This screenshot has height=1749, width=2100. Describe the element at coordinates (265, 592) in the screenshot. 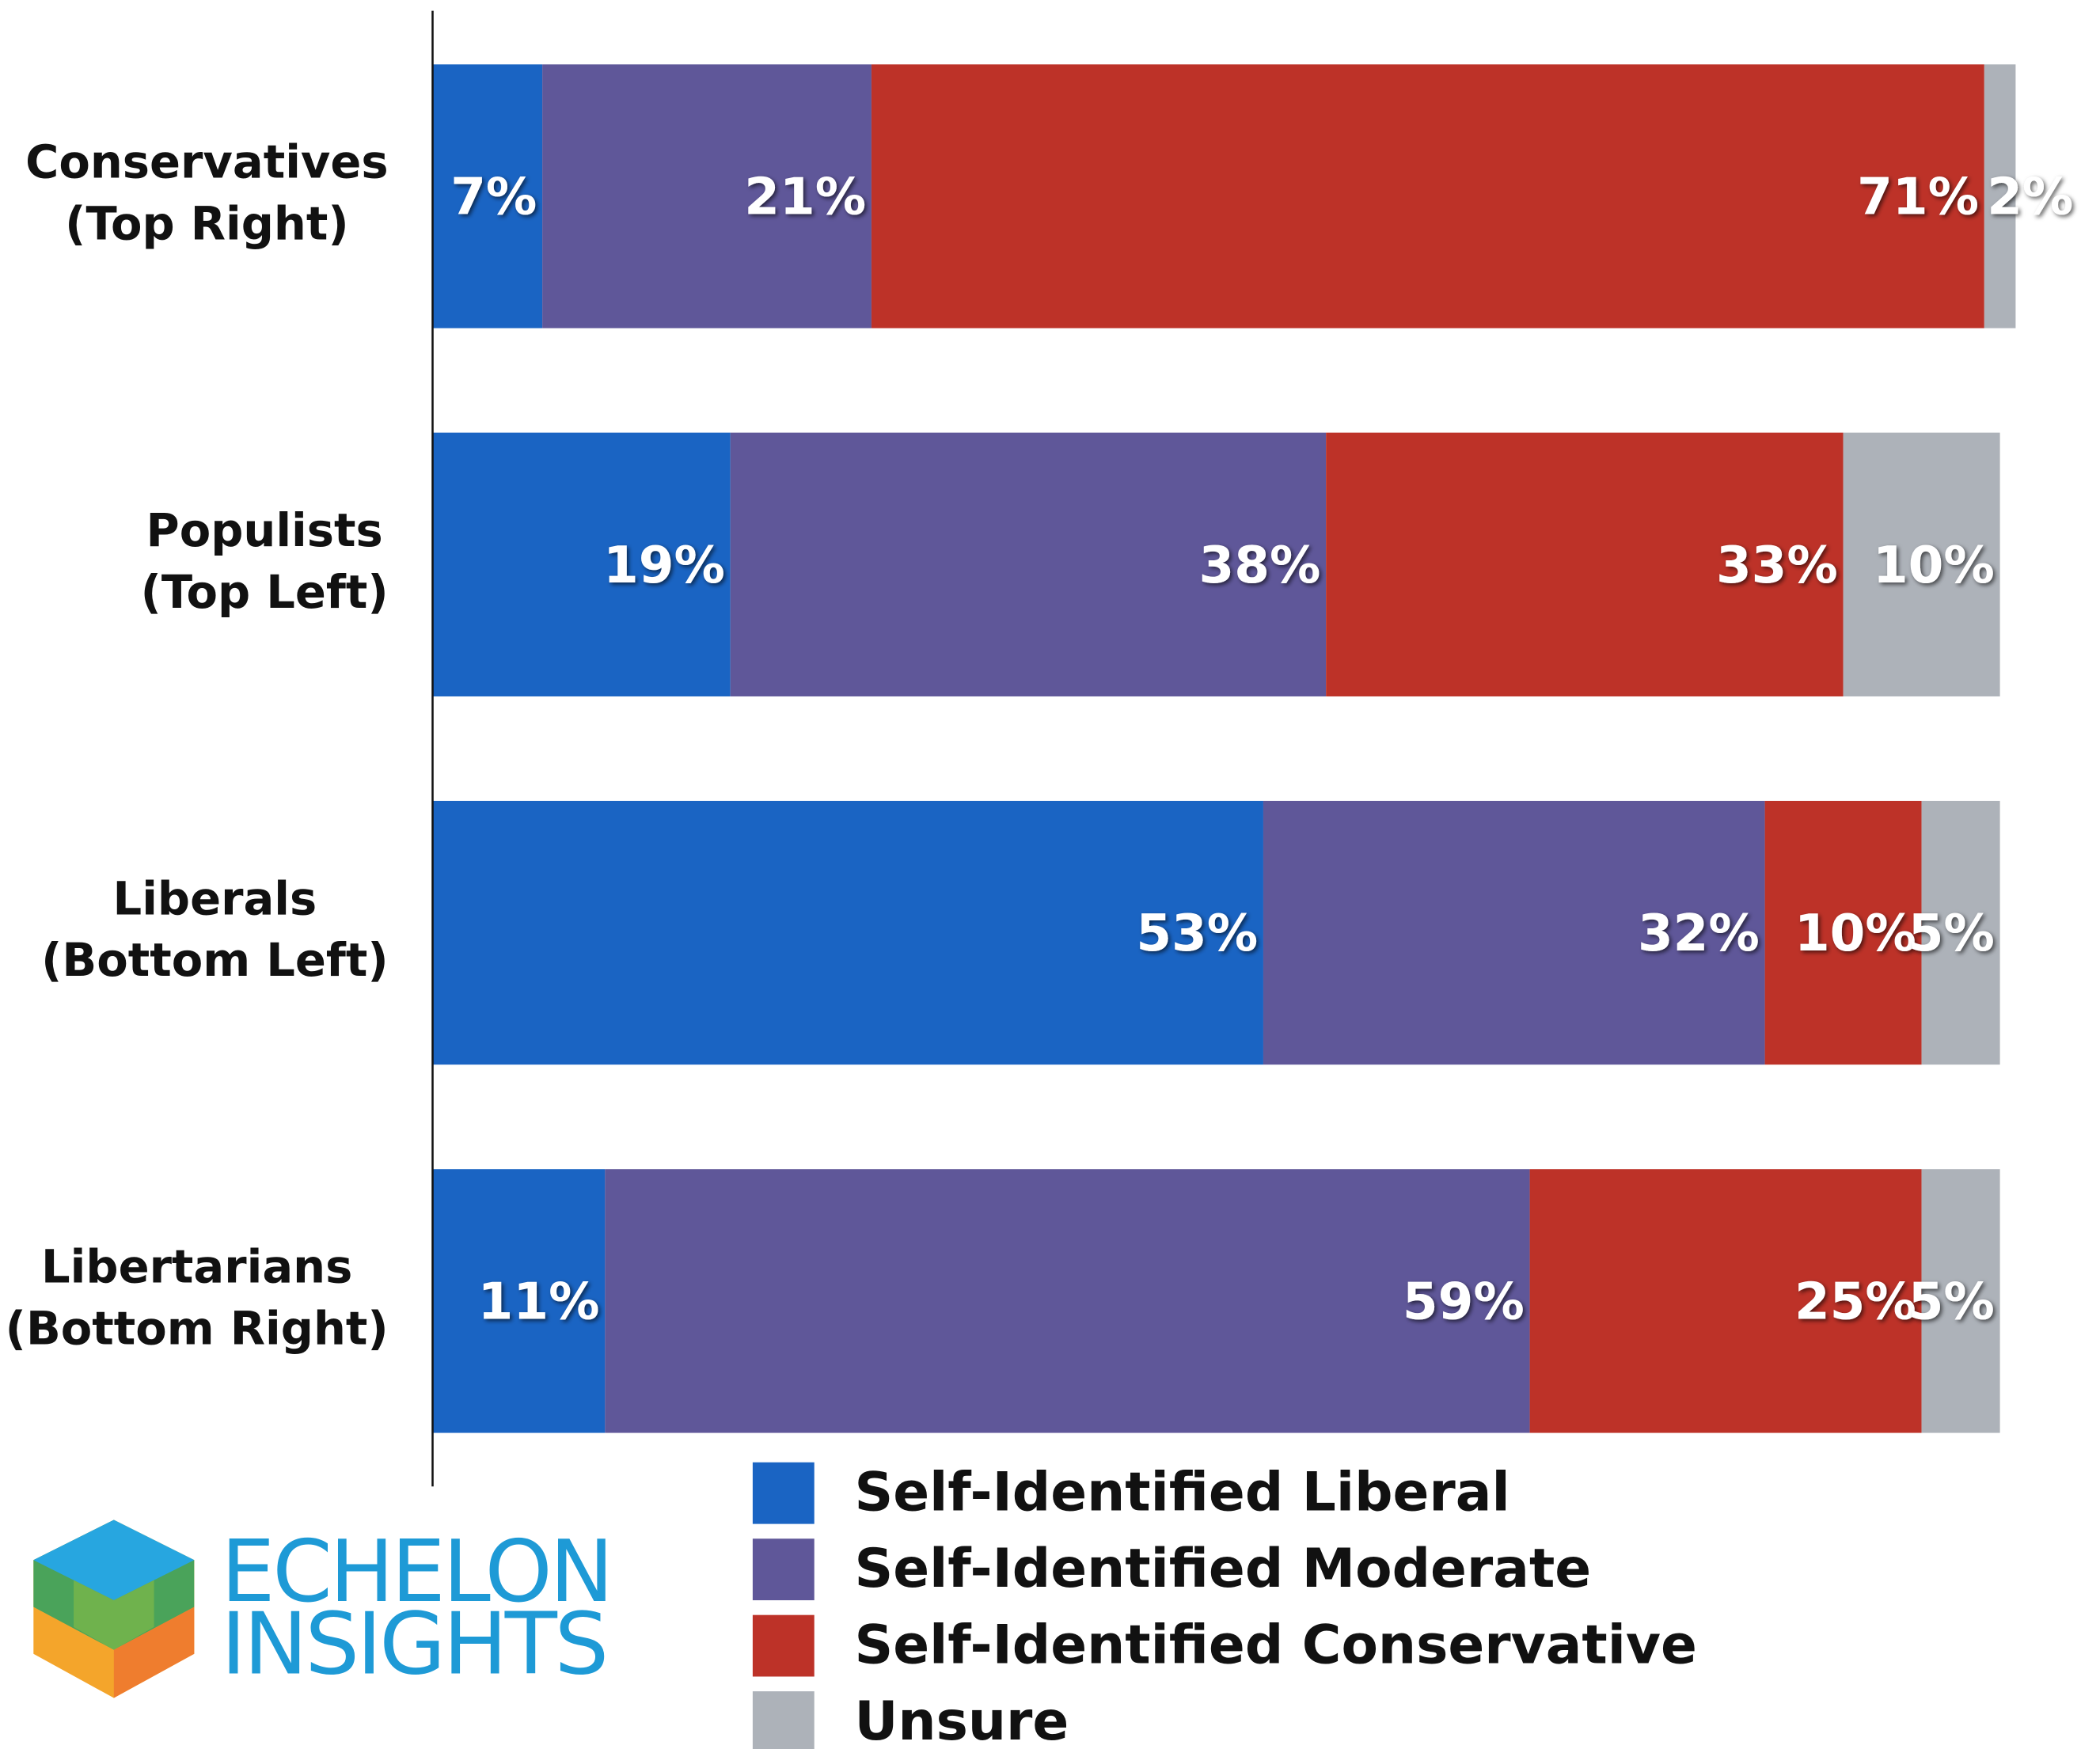

I see `category-label-line: (Top Left)` at that location.